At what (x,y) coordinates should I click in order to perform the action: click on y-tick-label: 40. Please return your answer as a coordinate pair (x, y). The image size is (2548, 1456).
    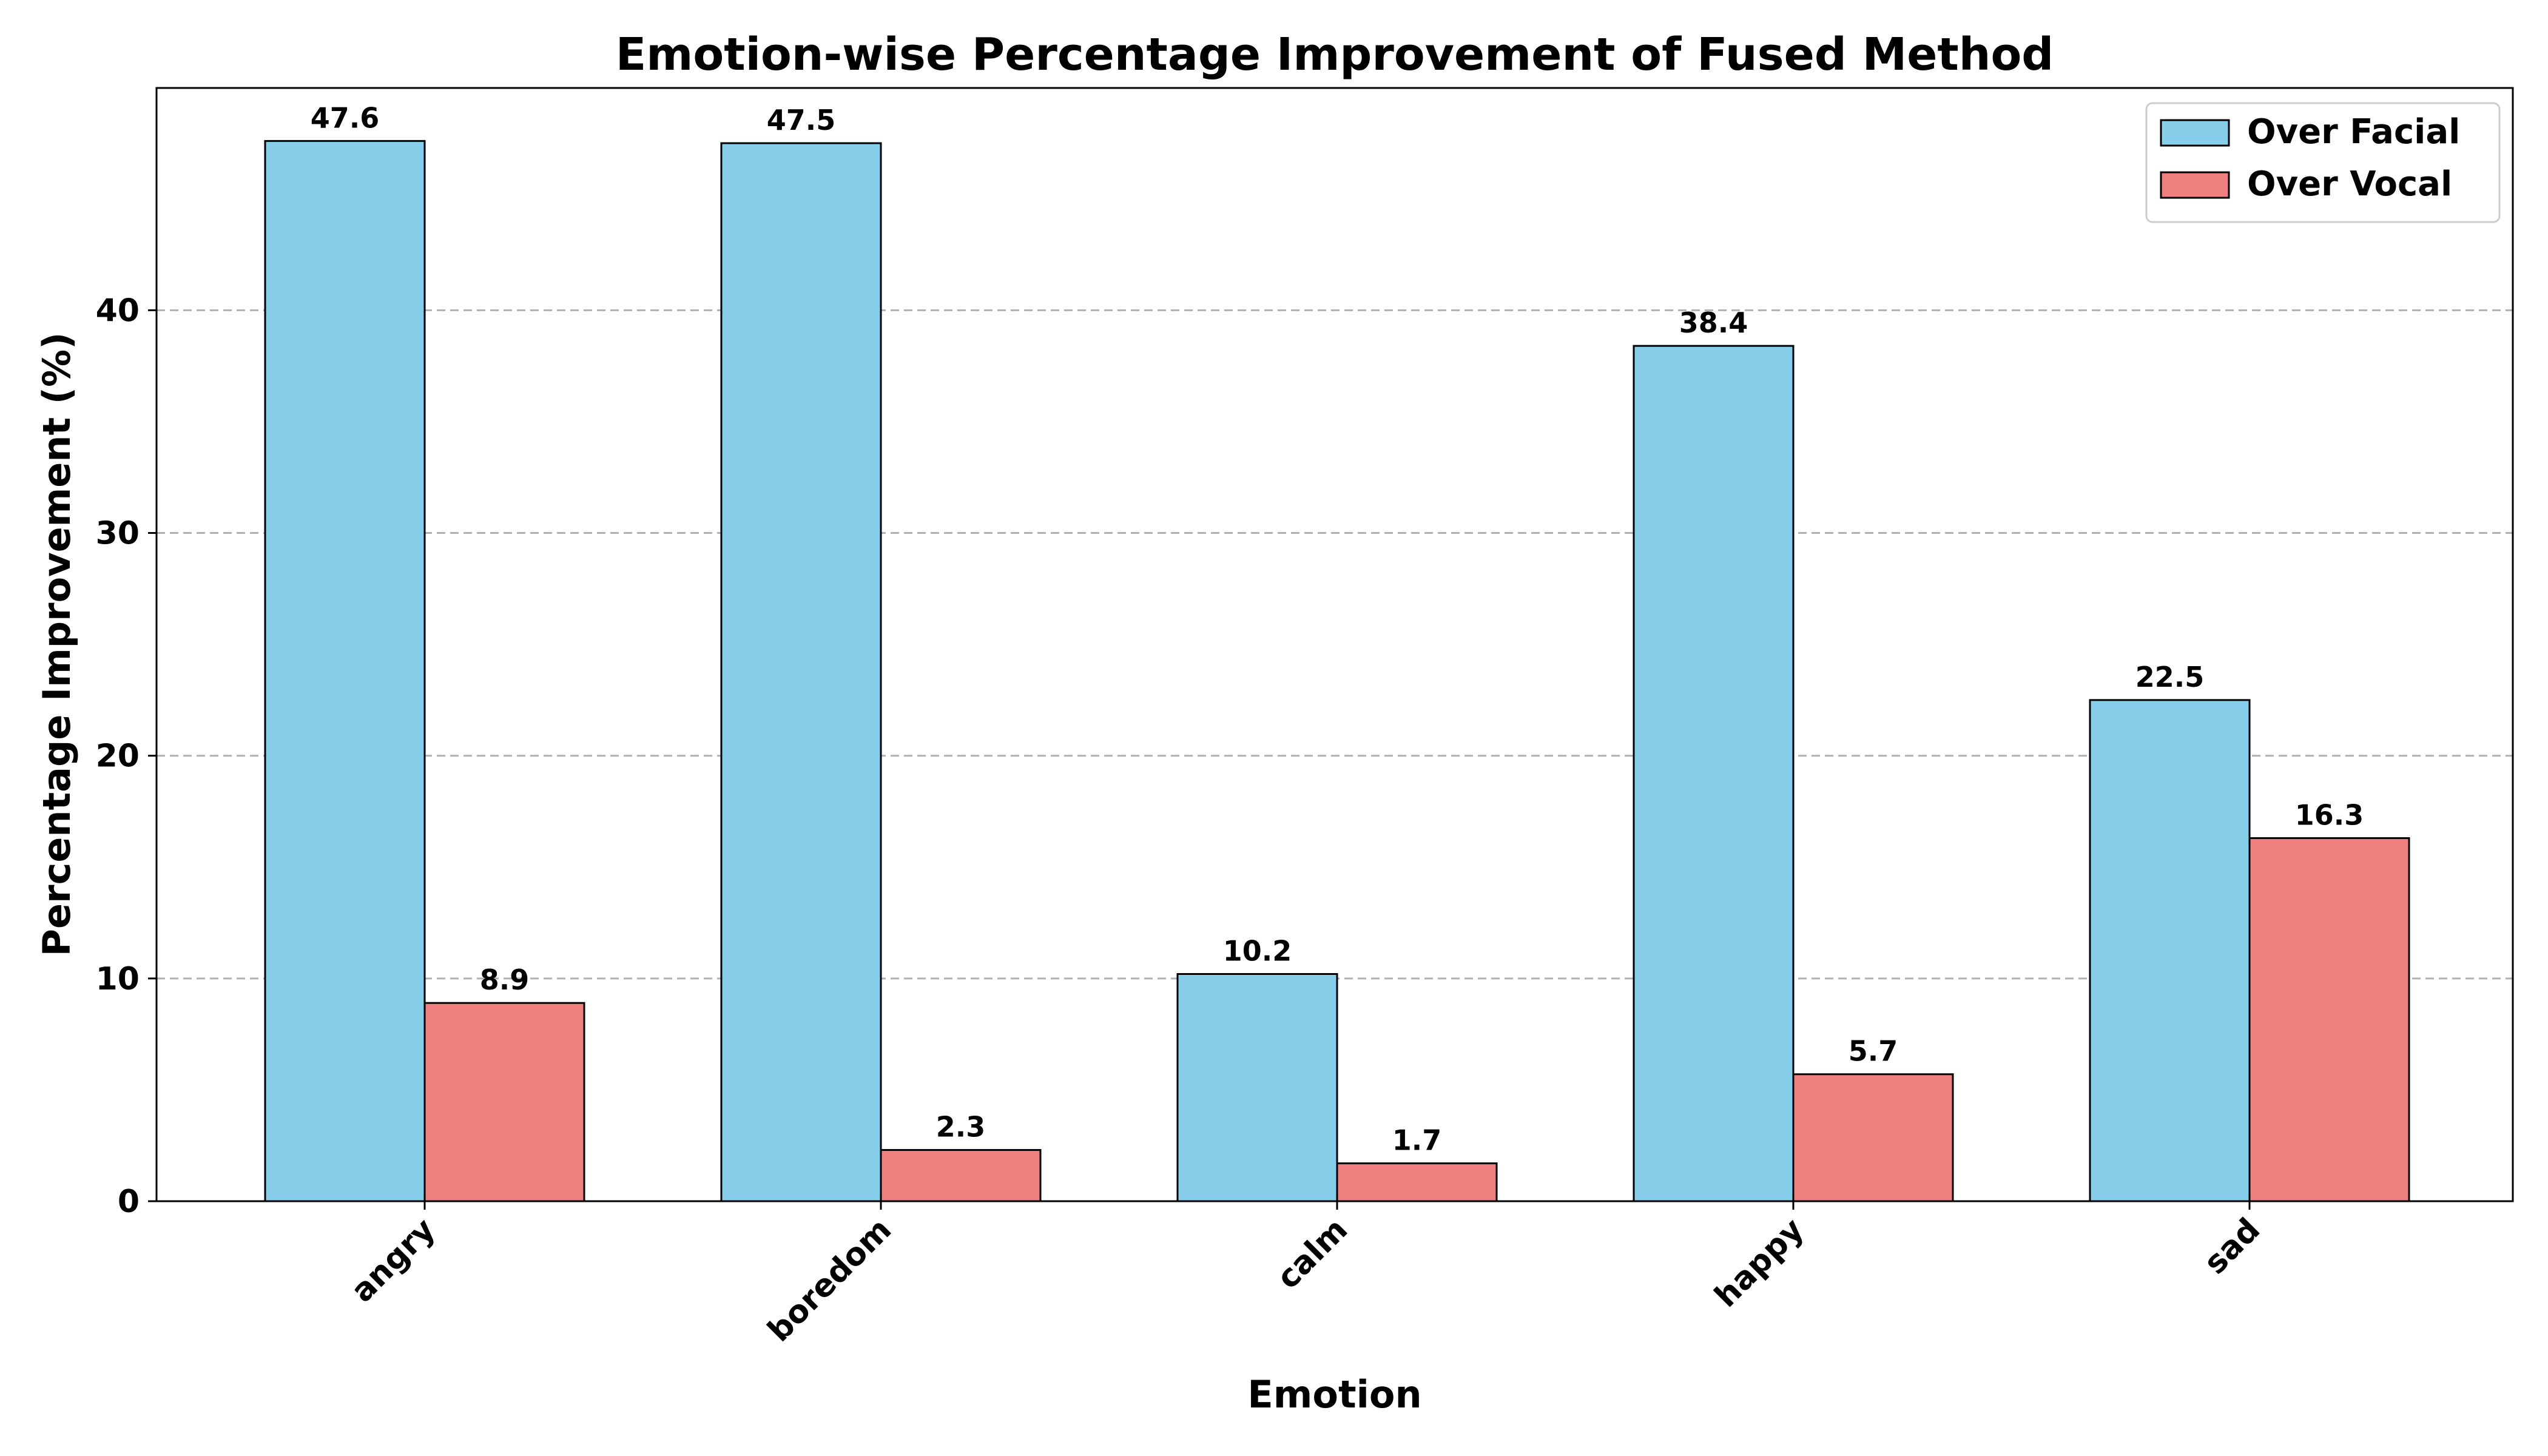
    Looking at the image, I should click on (118, 310).